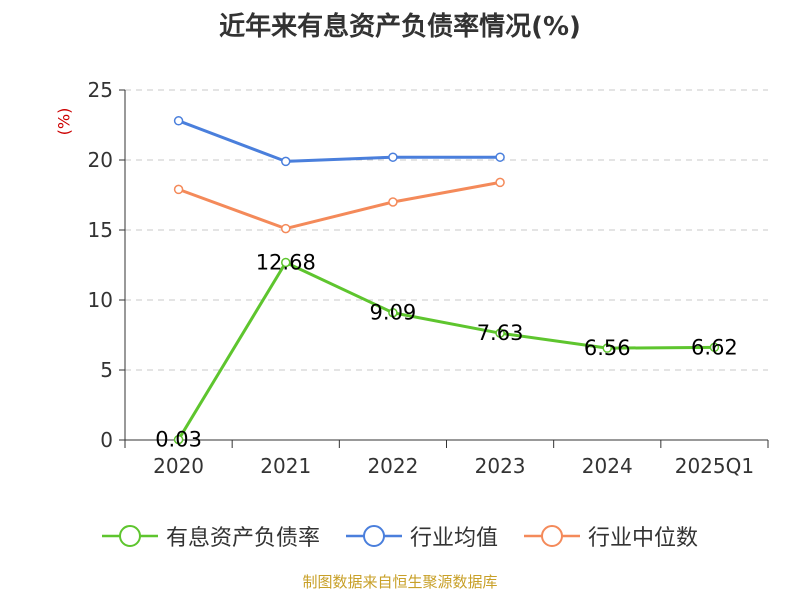 This screenshot has width=800, height=600. I want to click on legend-item: 行业中位数, so click(611, 536).